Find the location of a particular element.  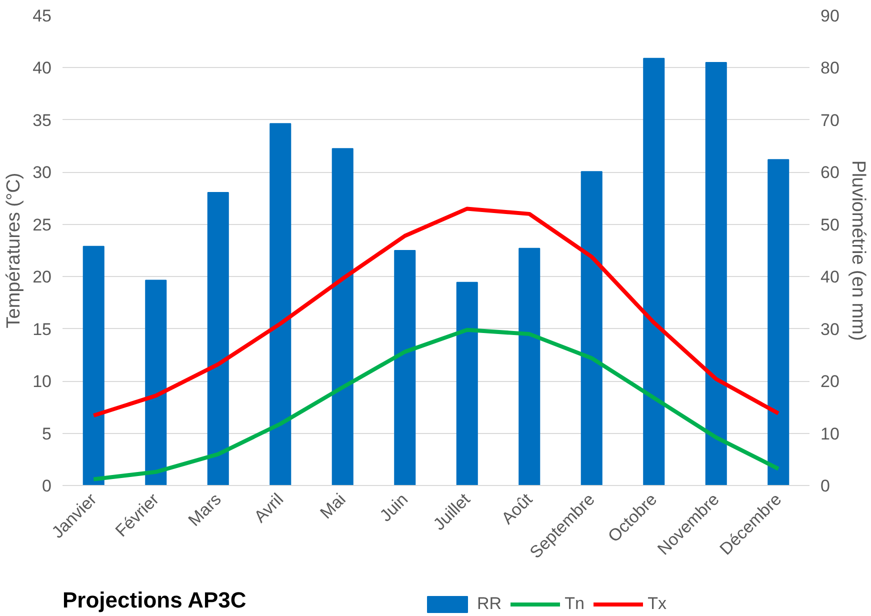

y-tick-label: 25 is located at coordinates (42, 224).